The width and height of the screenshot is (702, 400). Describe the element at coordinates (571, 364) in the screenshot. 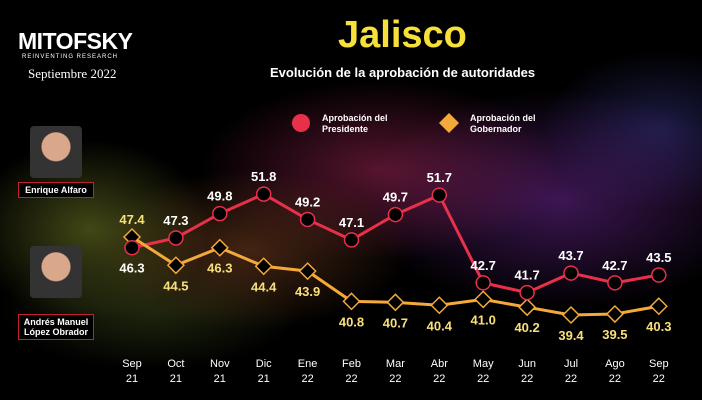

I see `x-tick-label: Jul` at that location.